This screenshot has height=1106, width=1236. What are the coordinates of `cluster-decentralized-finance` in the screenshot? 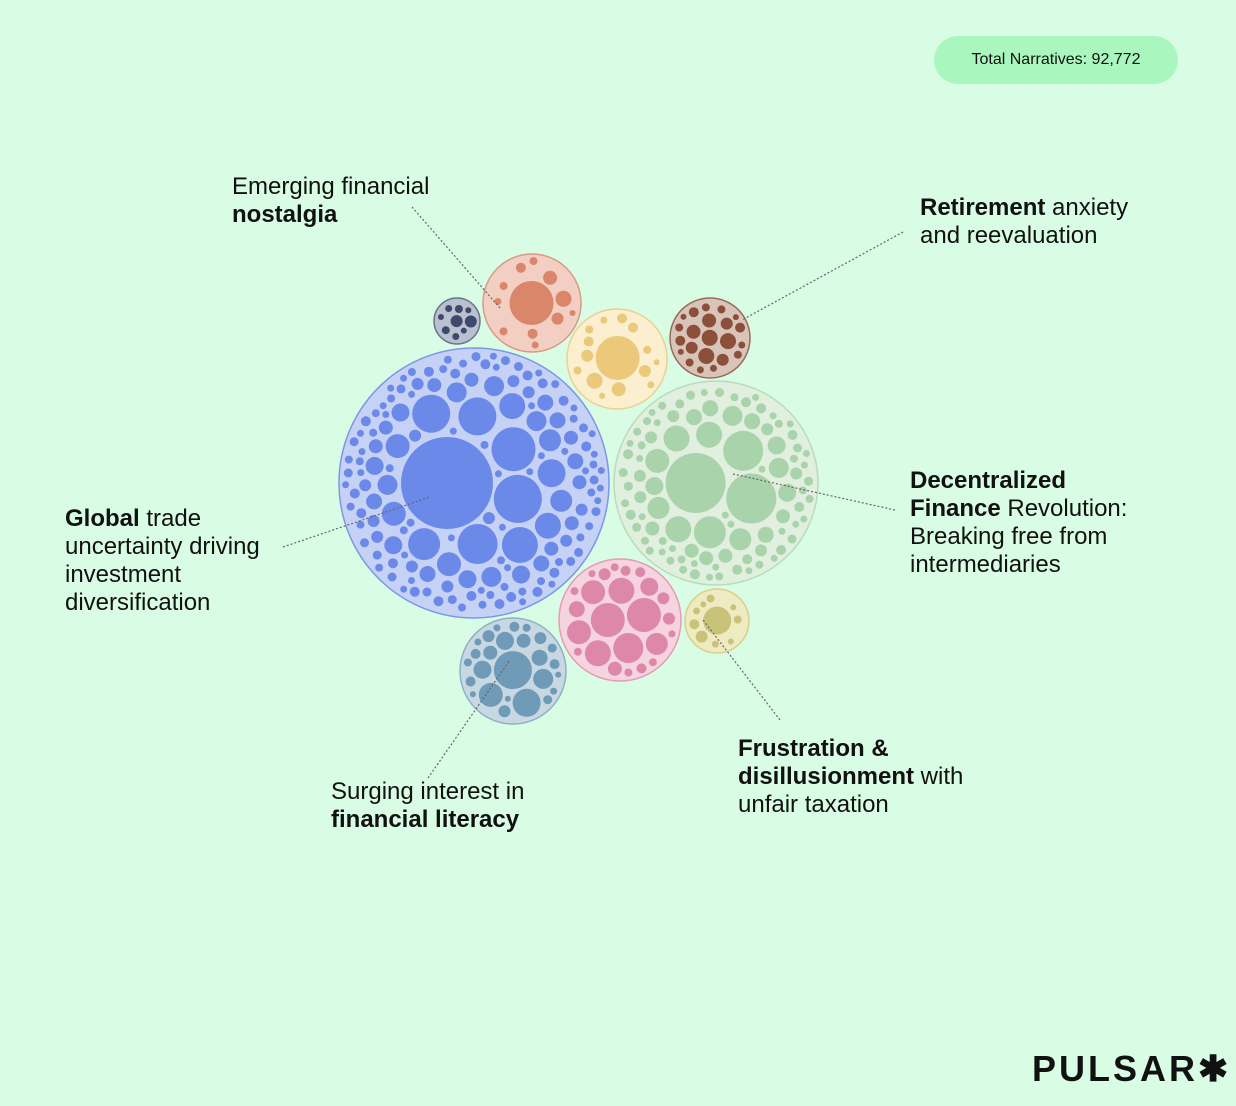 It's located at (716, 483).